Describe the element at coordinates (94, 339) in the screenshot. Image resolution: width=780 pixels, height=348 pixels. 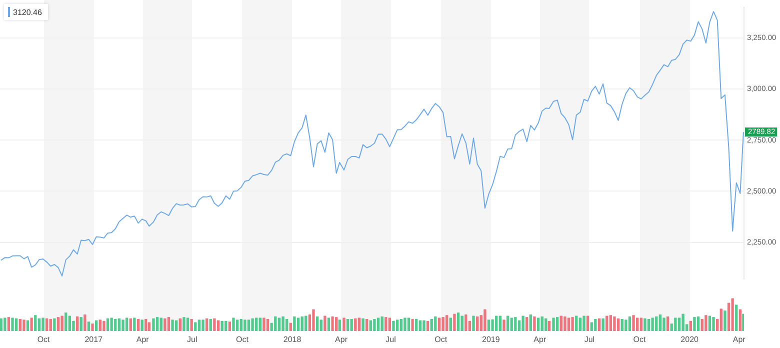
I see `x-tick-label: 2017` at that location.